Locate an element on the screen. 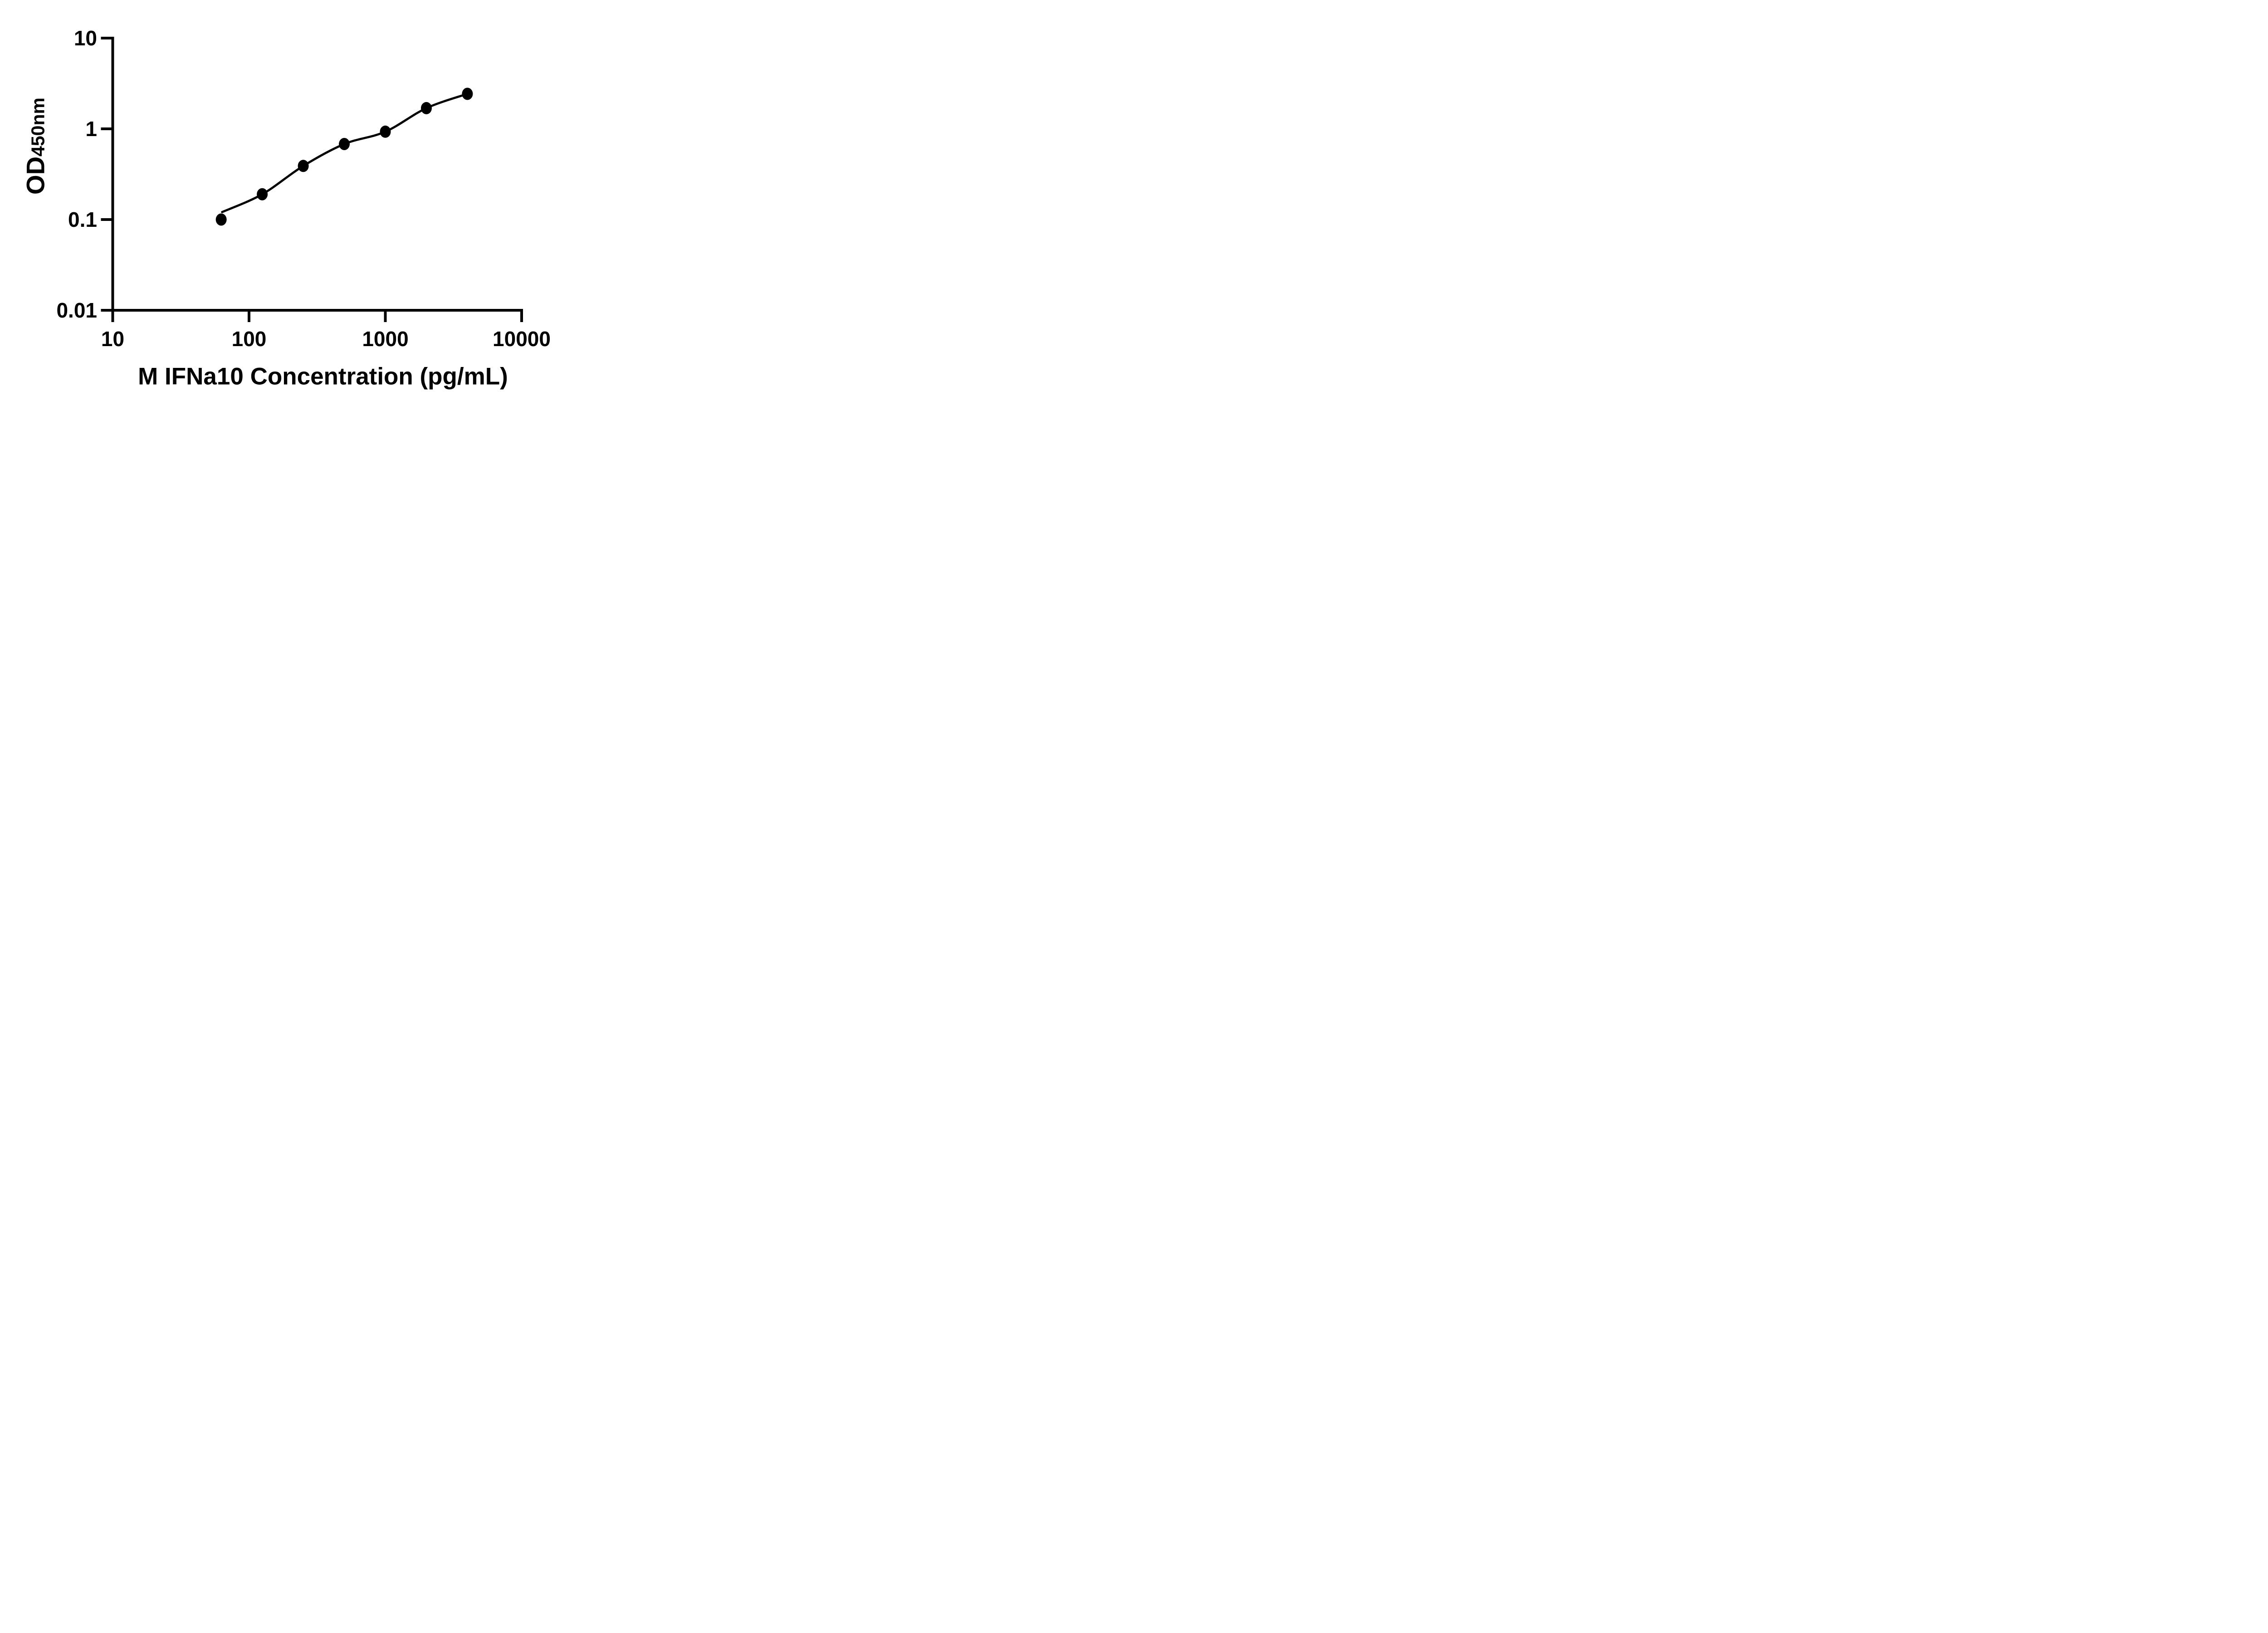  x-tick-label: 10 is located at coordinates (113, 339).